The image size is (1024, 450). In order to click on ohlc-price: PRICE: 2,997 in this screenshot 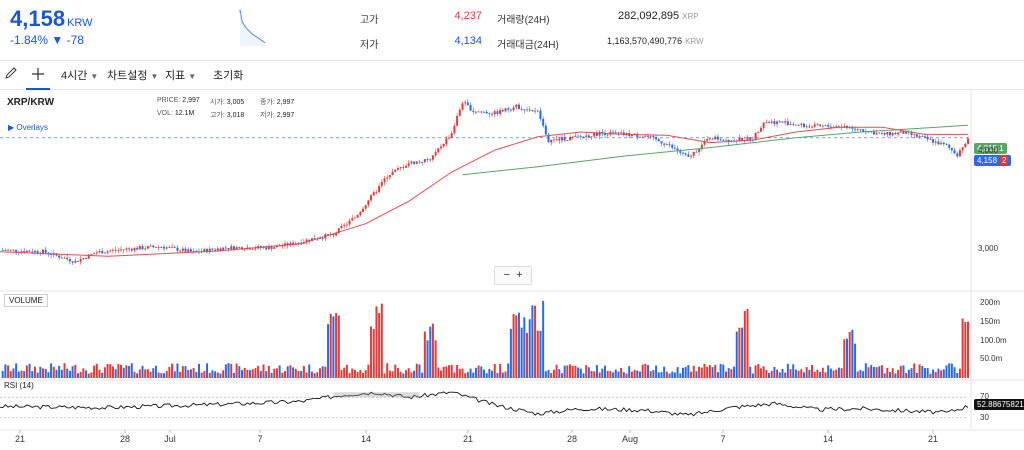, I will do `click(178, 100)`.